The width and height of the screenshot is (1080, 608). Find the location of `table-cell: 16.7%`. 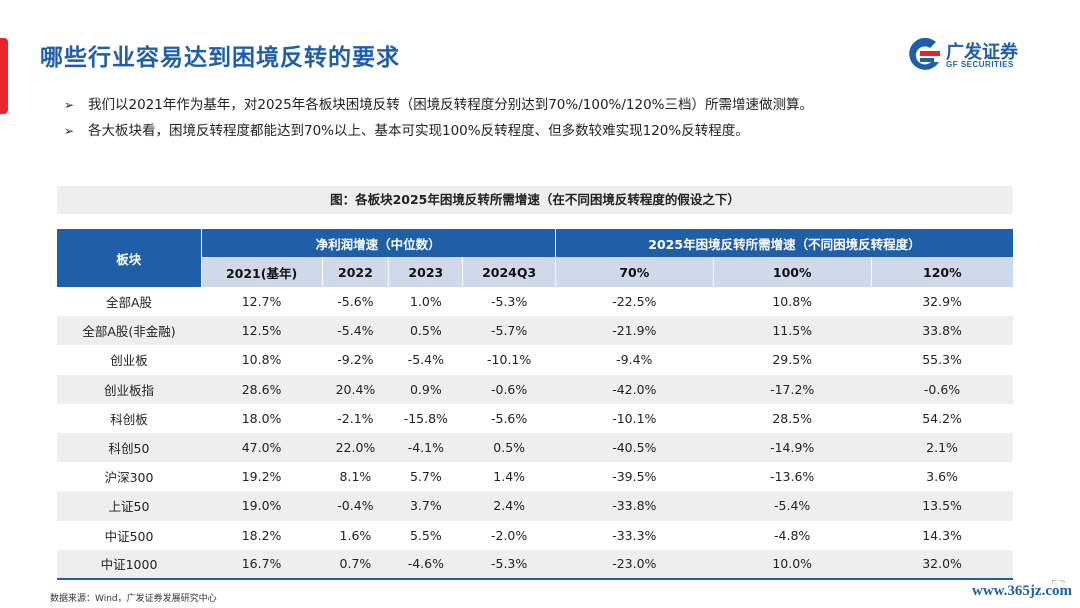

table-cell: 16.7% is located at coordinates (262, 564).